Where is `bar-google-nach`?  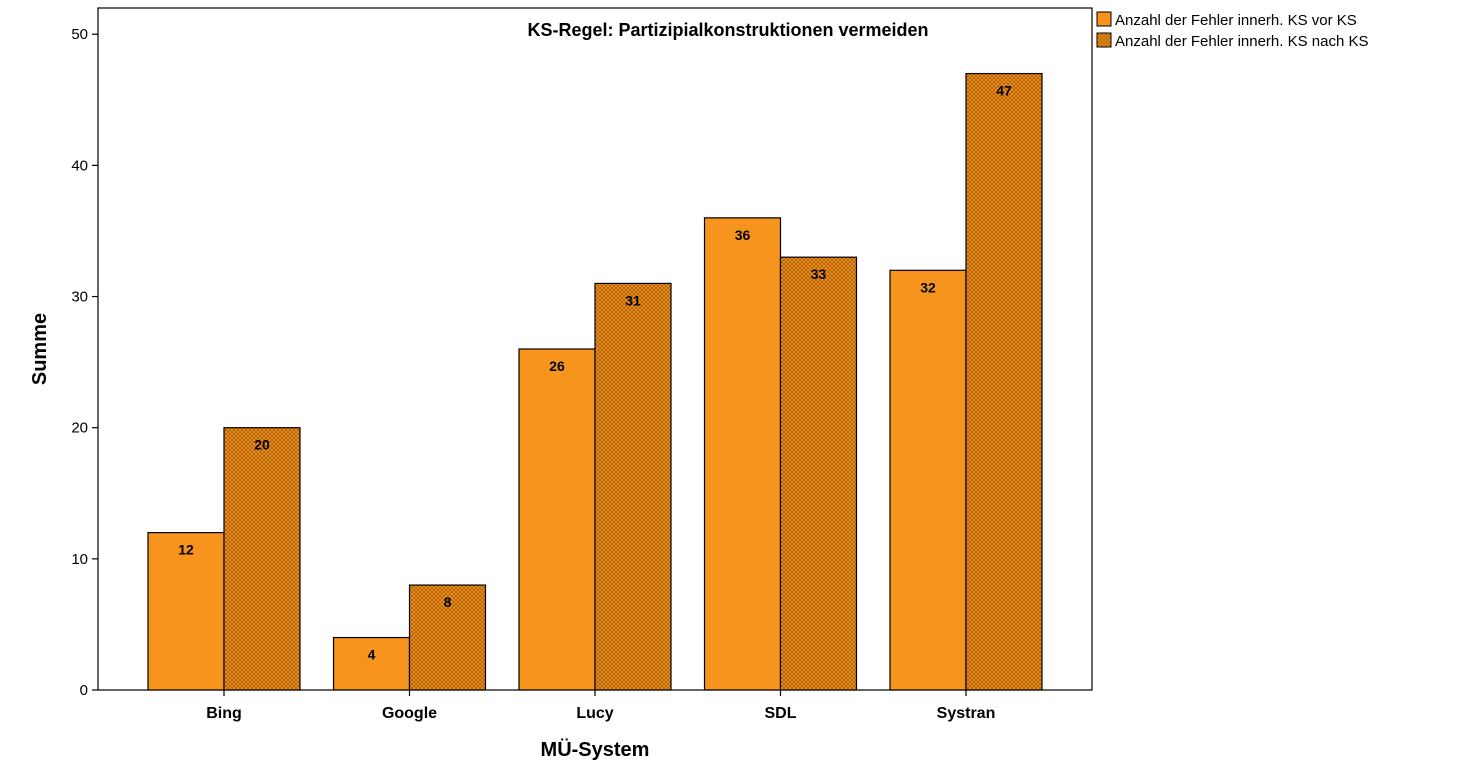 bar-google-nach is located at coordinates (447, 637).